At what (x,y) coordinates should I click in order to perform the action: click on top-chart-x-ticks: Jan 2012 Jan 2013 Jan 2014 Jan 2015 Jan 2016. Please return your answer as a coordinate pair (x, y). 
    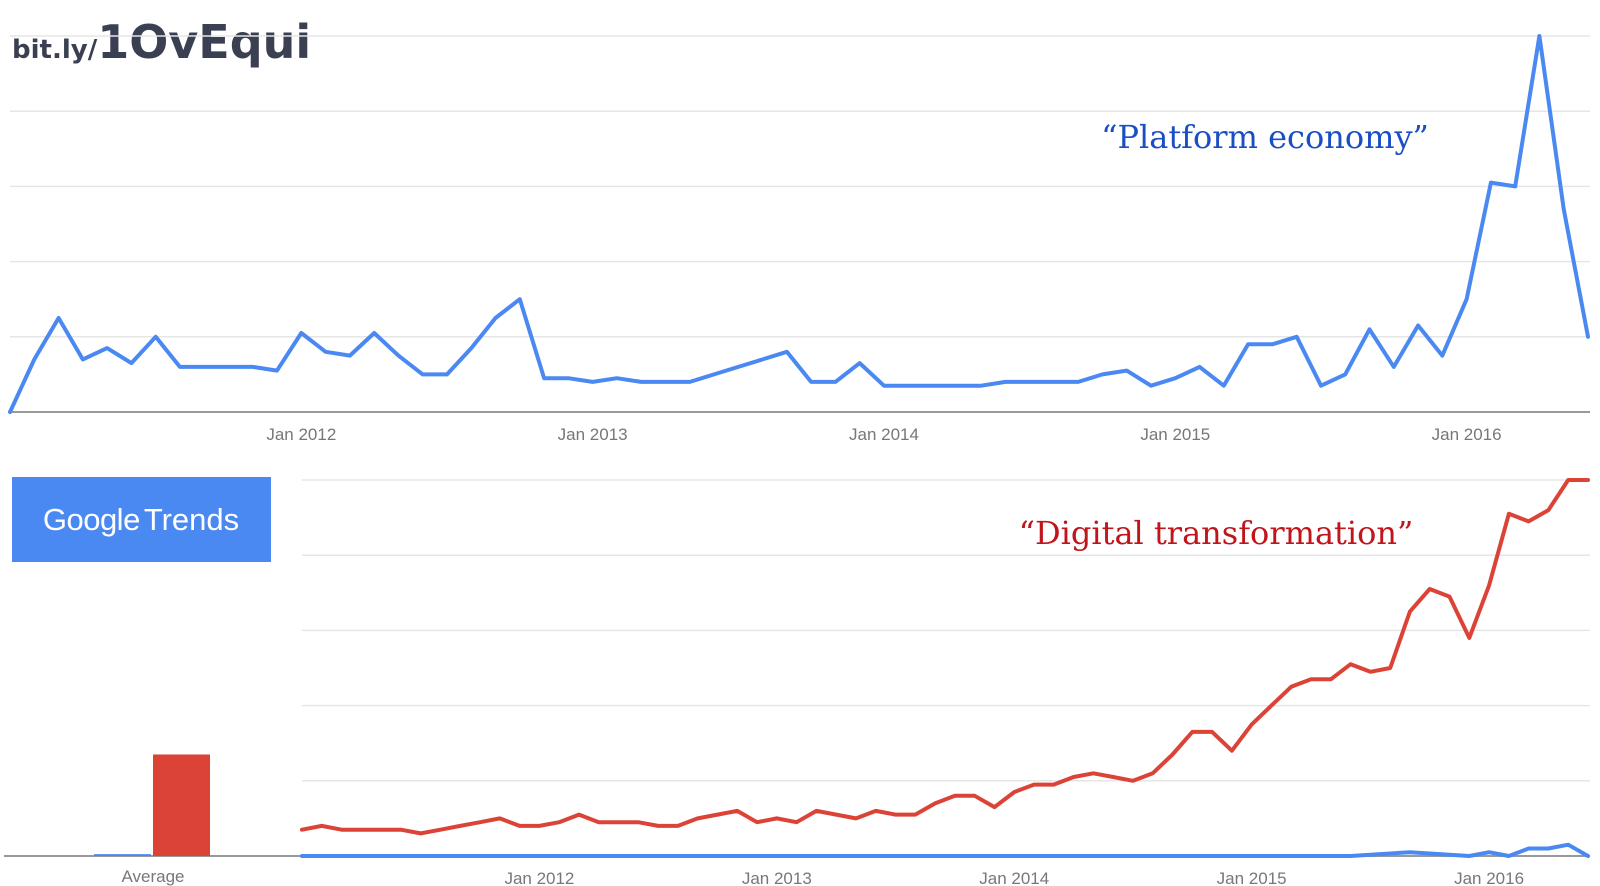
    Looking at the image, I should click on (883, 434).